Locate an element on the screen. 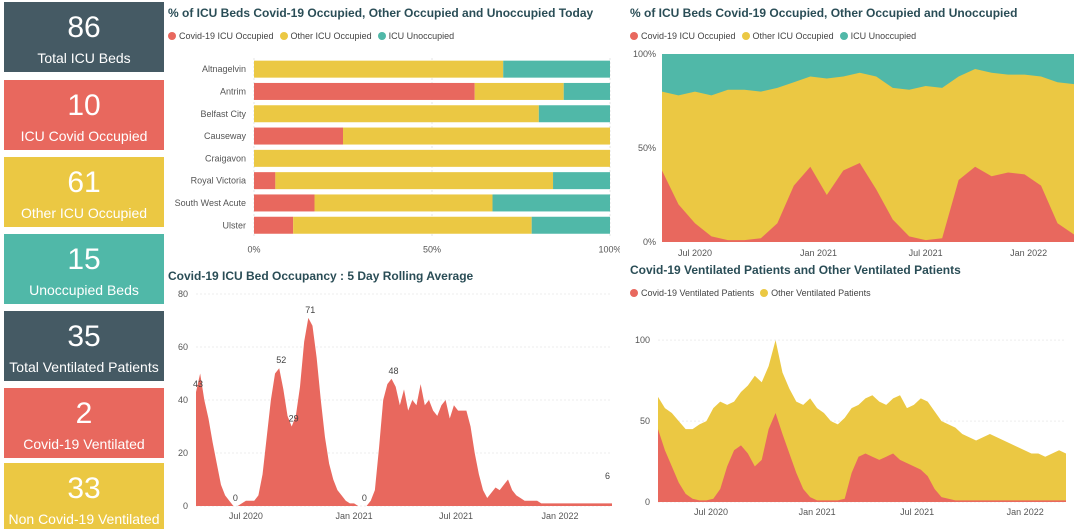 Image resolution: width=1080 pixels, height=530 pixels. y-tick-label: 20 is located at coordinates (183, 453).